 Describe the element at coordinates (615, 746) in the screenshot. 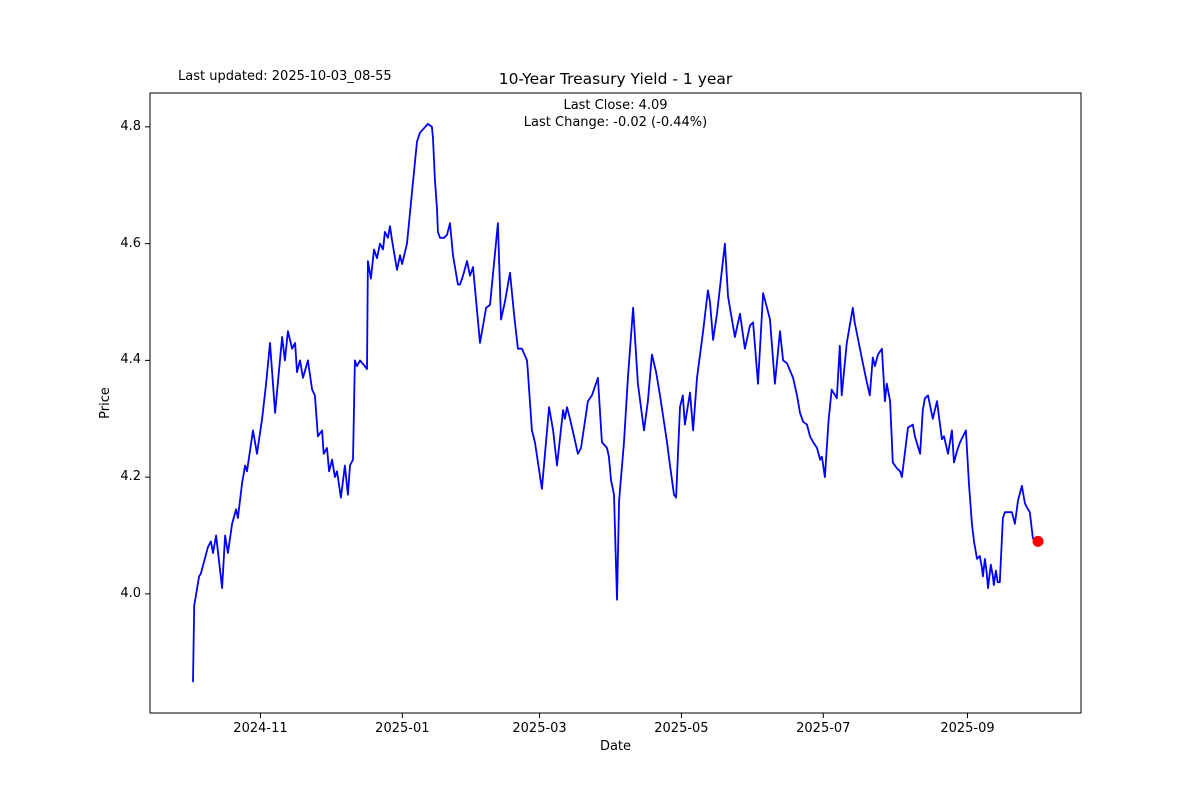

I see `x-axis-label: Date` at that location.